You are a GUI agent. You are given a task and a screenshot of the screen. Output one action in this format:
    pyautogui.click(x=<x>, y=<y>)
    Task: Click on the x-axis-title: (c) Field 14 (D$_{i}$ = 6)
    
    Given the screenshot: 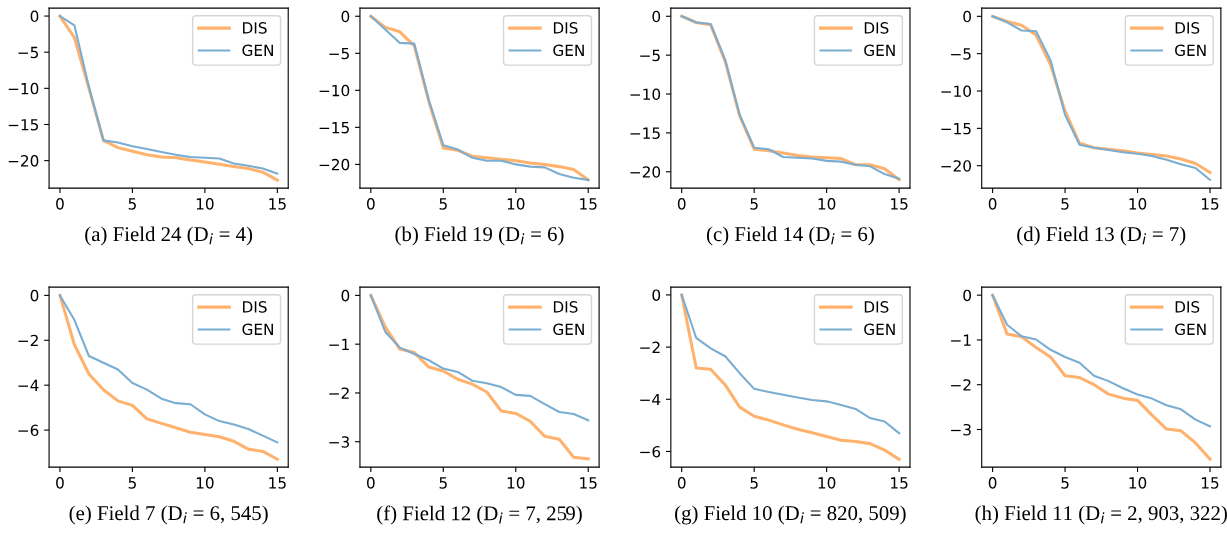 What is the action you would take?
    pyautogui.click(x=790, y=236)
    